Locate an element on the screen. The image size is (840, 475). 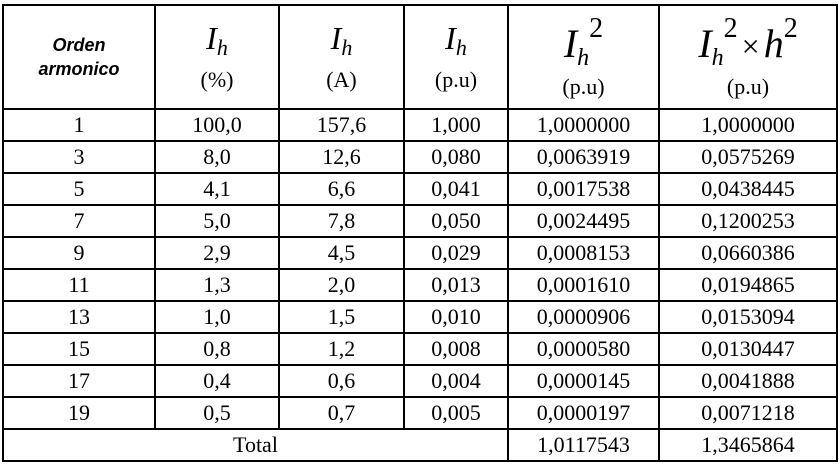
table-row: 9 2,9 4,5 0,029 0,0008153 0,0660386 is located at coordinates (420, 253).